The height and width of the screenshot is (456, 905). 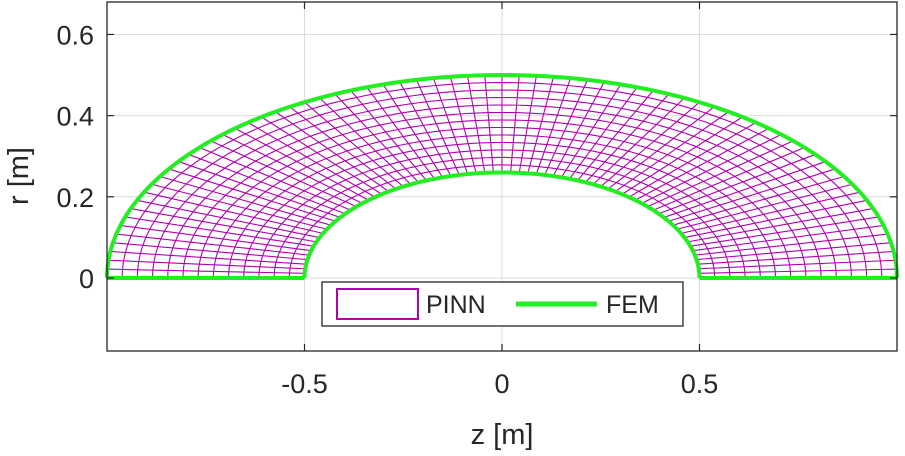 What do you see at coordinates (502, 435) in the screenshot?
I see `x-axis-label: z [m]` at bounding box center [502, 435].